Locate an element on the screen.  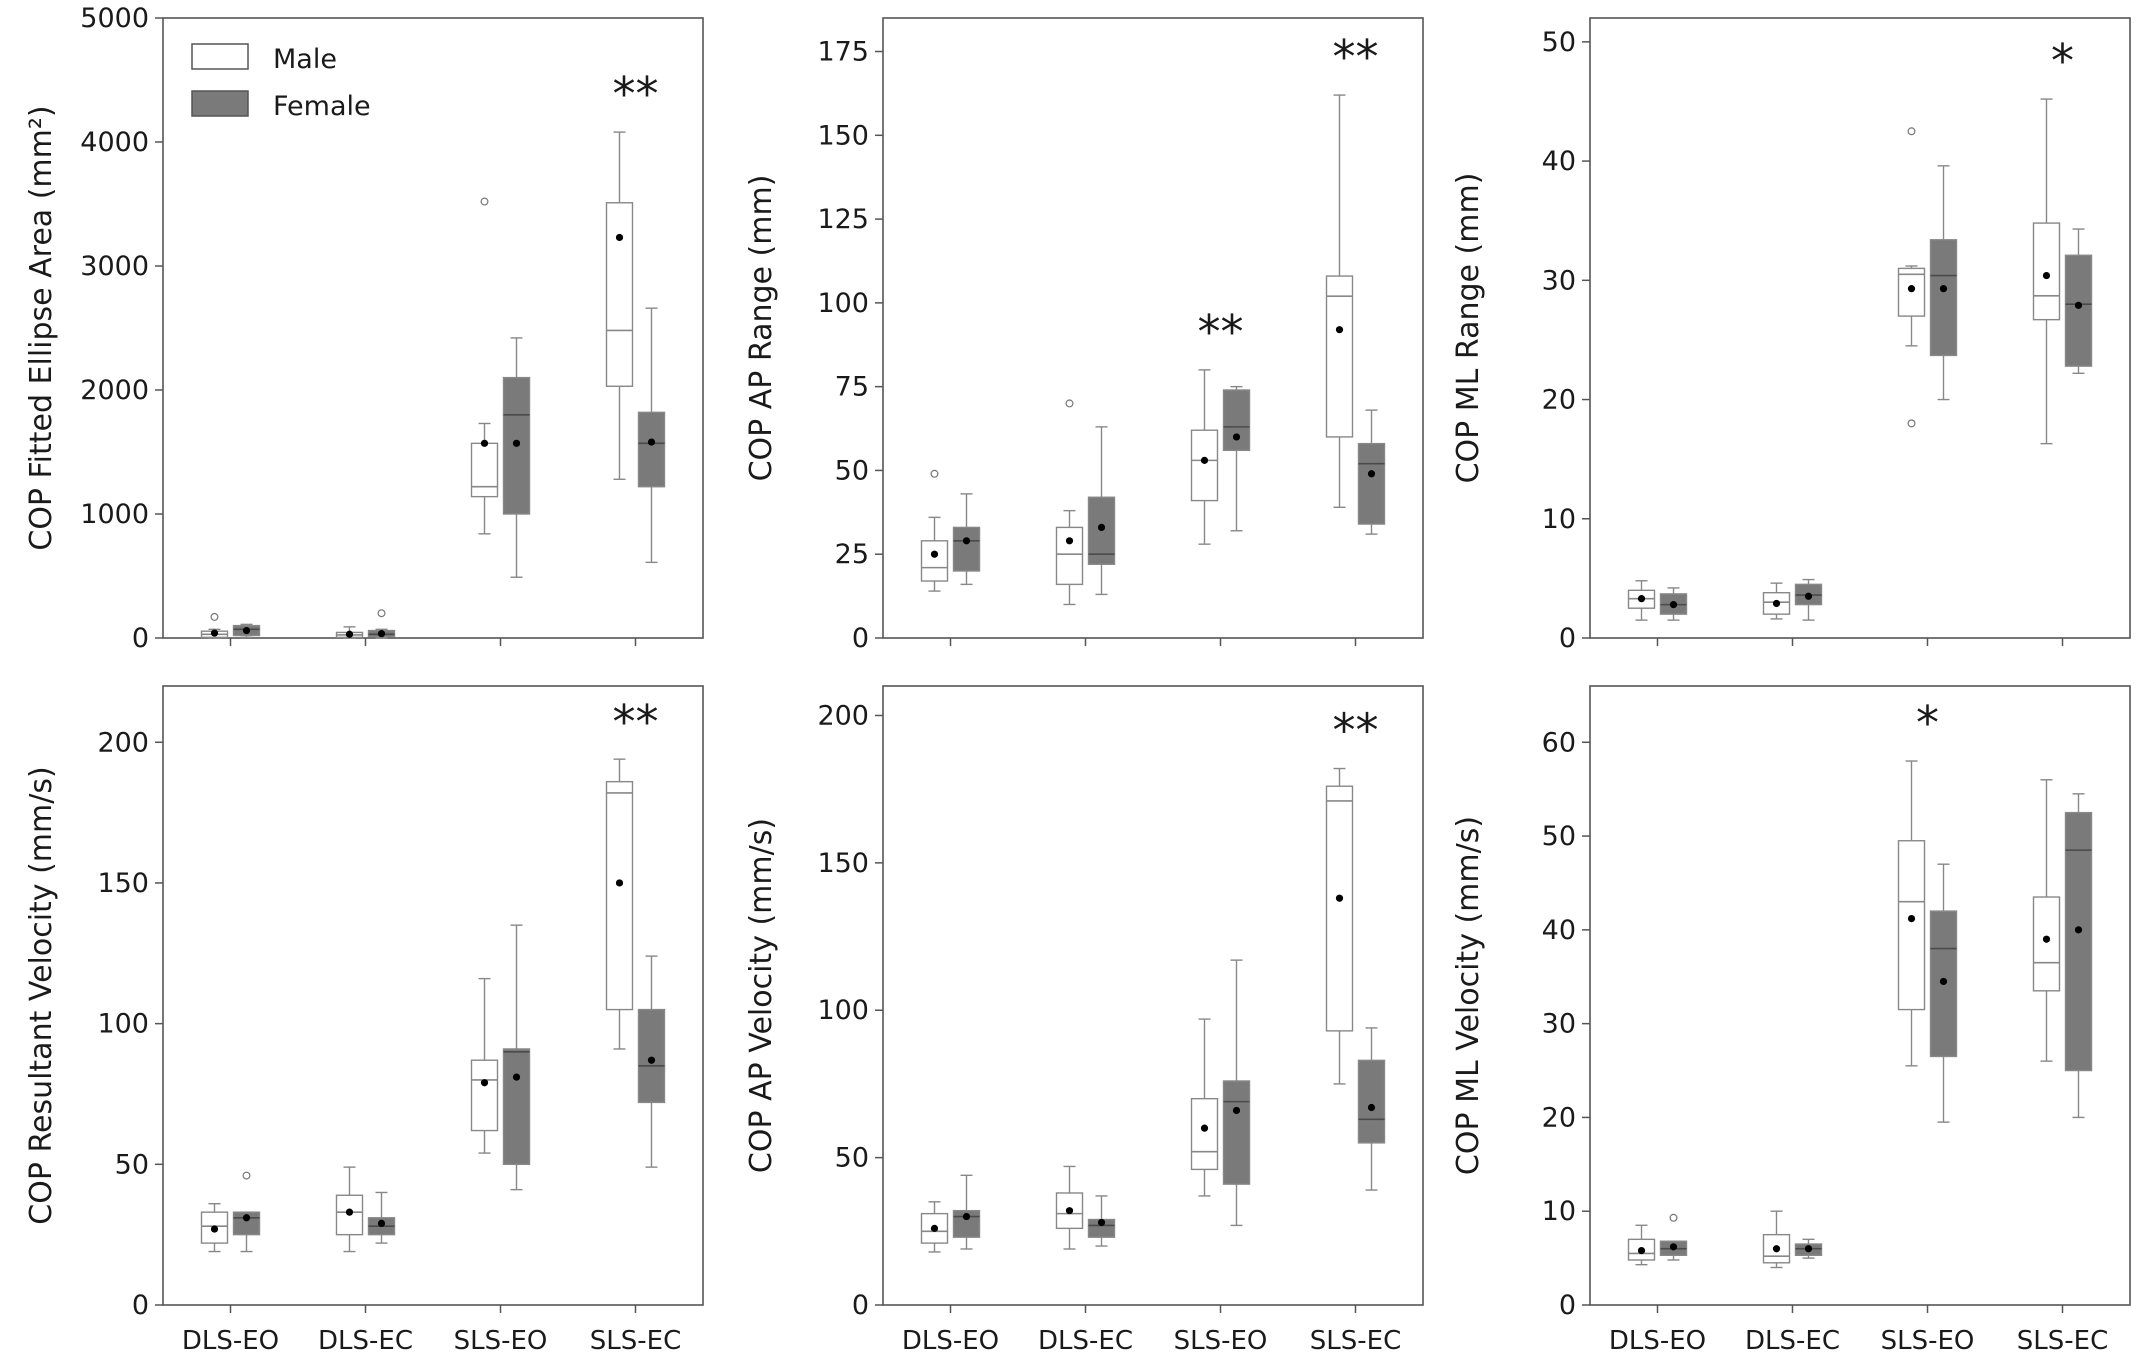
chart-panel-2: 0 25 50 75 100 125 150 175 COP AP Range (mm) ** ** is located at coordinates (1084, 335).